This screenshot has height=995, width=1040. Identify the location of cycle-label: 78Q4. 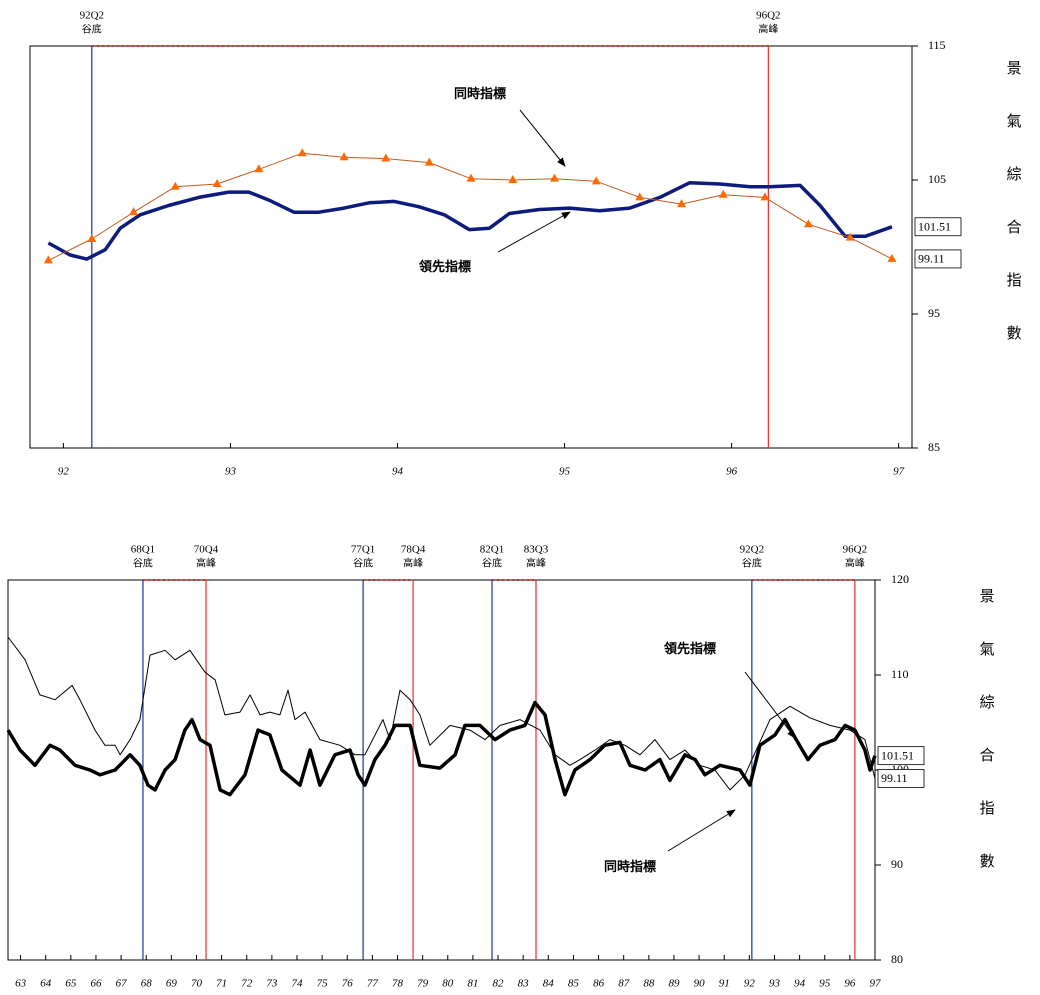
(413, 550).